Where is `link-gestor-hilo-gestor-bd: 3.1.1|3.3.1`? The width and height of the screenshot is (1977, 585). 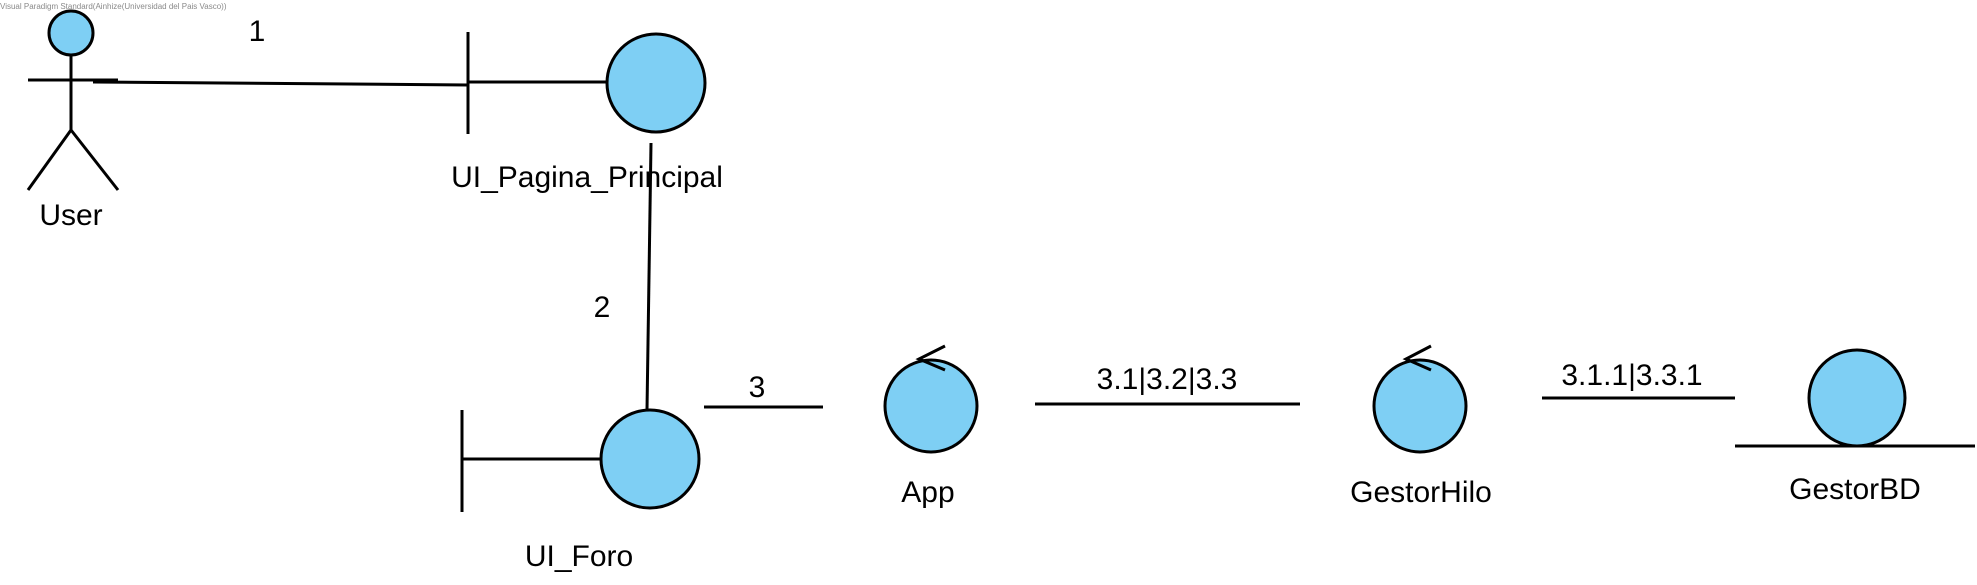
link-gestor-hilo-gestor-bd: 3.1.1|3.3.1 is located at coordinates (1638, 379).